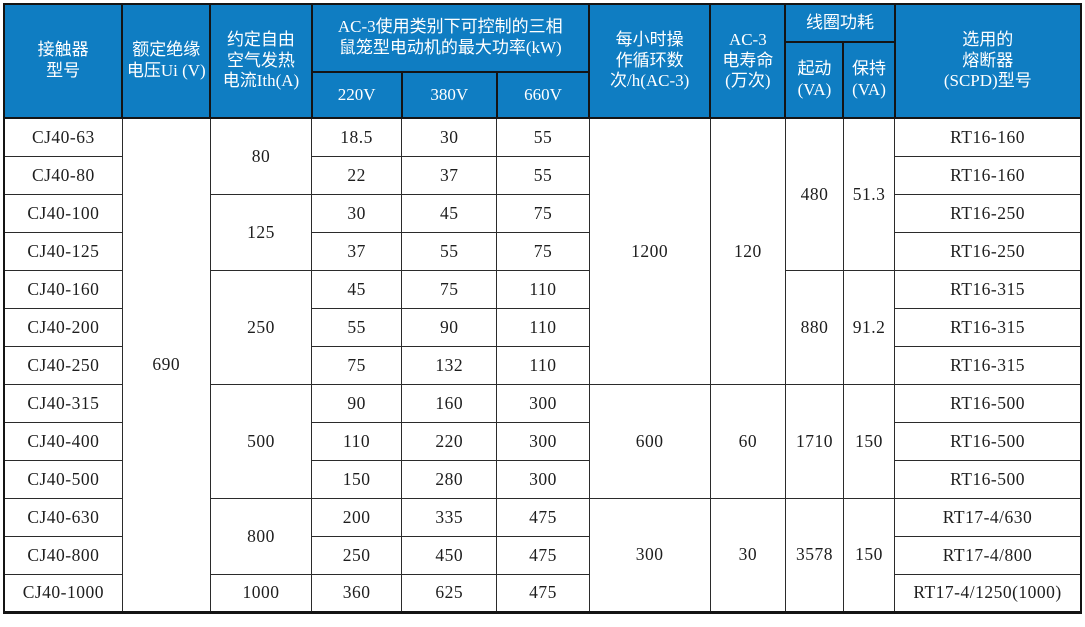 This screenshot has width=1085, height=627. What do you see at coordinates (747, 441) in the screenshot?
I see `cell-life: 60` at bounding box center [747, 441].